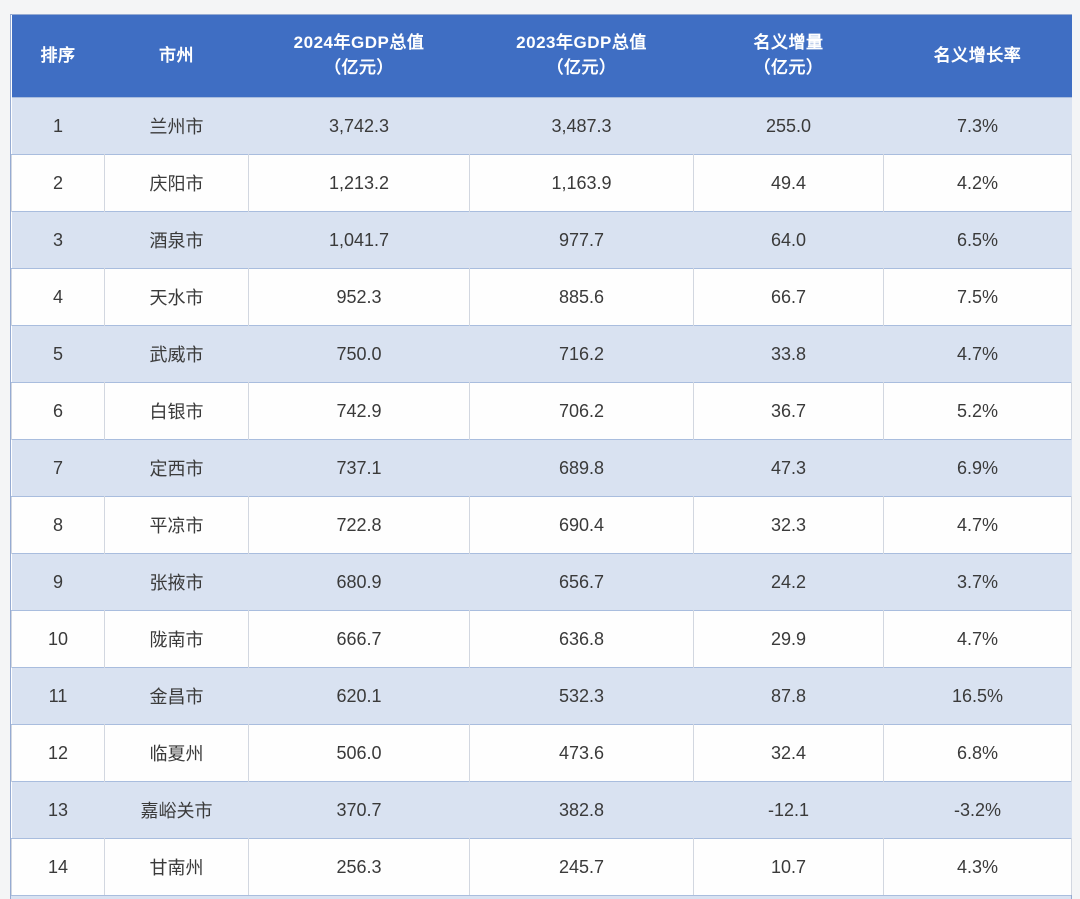 The height and width of the screenshot is (899, 1080). Describe the element at coordinates (581, 639) in the screenshot. I see `cell-gdp-2023: 636.8` at that location.